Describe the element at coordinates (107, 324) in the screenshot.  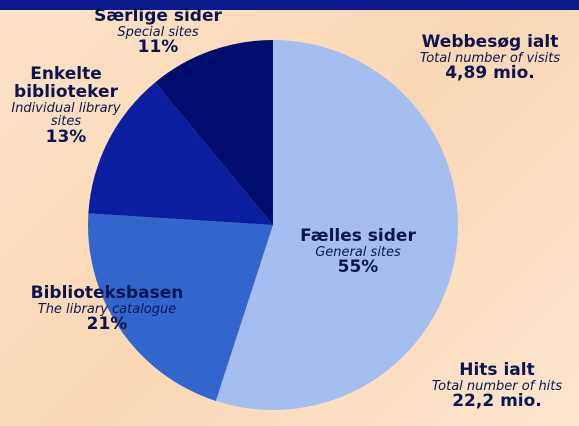
I see `slice-percent: 21%` at that location.